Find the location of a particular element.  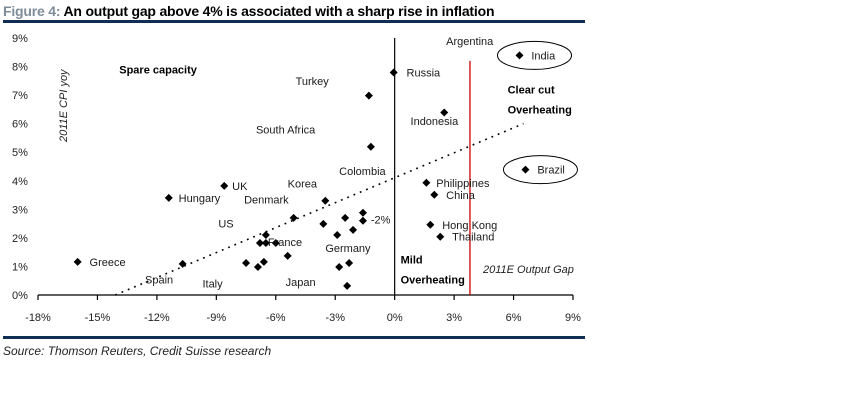

annotation: Mild is located at coordinates (412, 260).